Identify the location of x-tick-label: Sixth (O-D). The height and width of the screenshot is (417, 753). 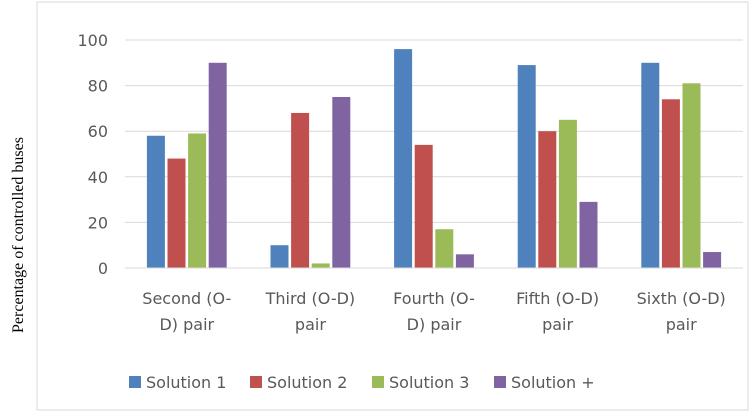
(681, 298).